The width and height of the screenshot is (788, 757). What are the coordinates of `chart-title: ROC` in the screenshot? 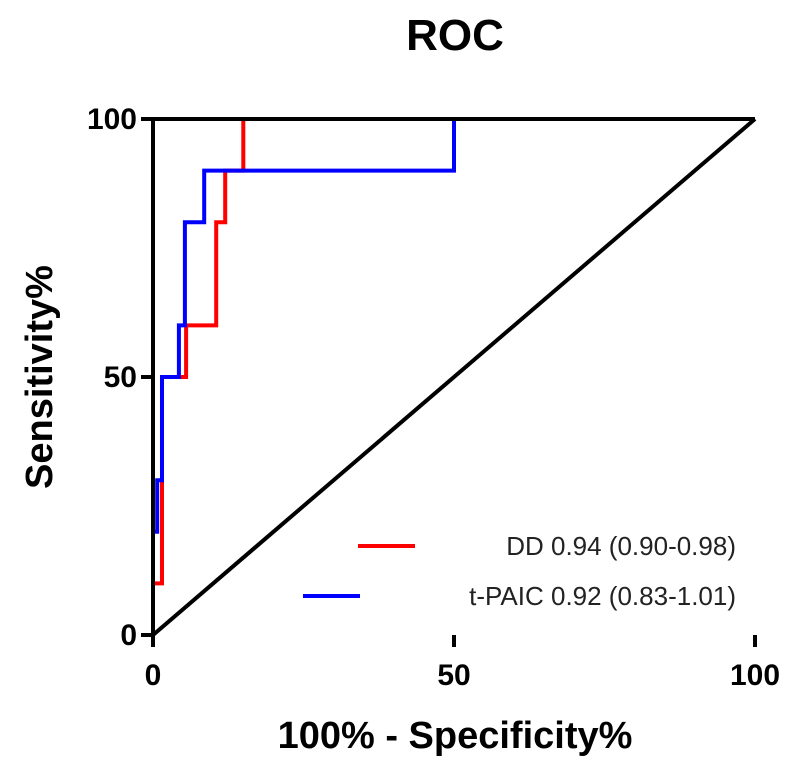 It's located at (455, 35).